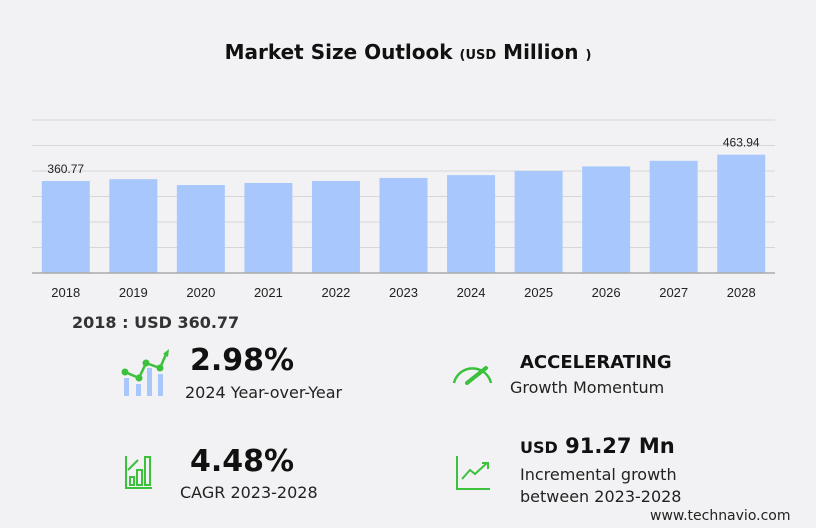  What do you see at coordinates (403, 292) in the screenshot?
I see `x-tick-label: 2023` at bounding box center [403, 292].